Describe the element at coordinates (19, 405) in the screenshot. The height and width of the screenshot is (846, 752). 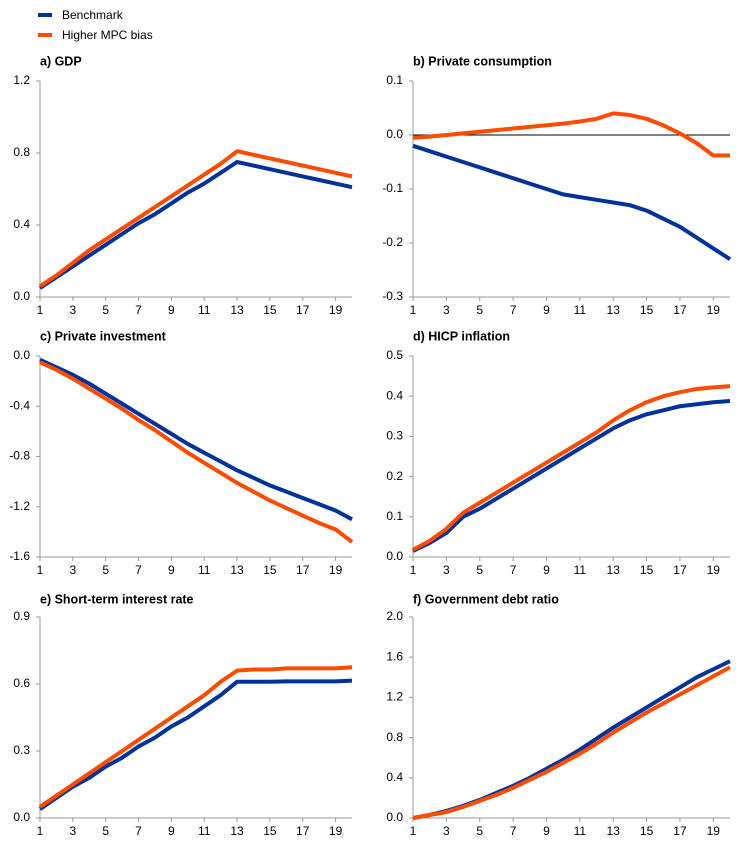
I see `y-tick-label: -0.4` at that location.